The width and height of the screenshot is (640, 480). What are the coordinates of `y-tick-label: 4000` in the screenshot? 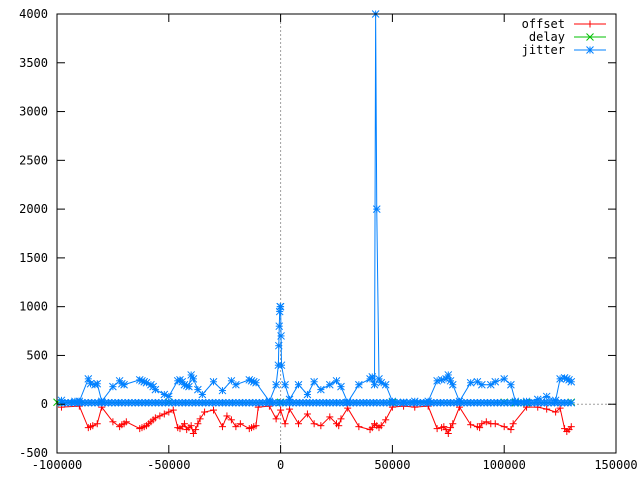 It's located at (33, 14).